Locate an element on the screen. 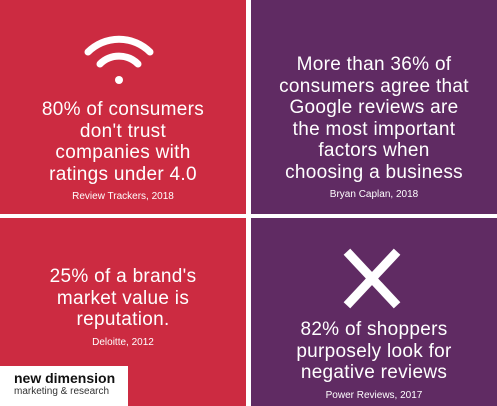 This screenshot has width=497, height=406. stat-text: don't trust is located at coordinates (123, 131).